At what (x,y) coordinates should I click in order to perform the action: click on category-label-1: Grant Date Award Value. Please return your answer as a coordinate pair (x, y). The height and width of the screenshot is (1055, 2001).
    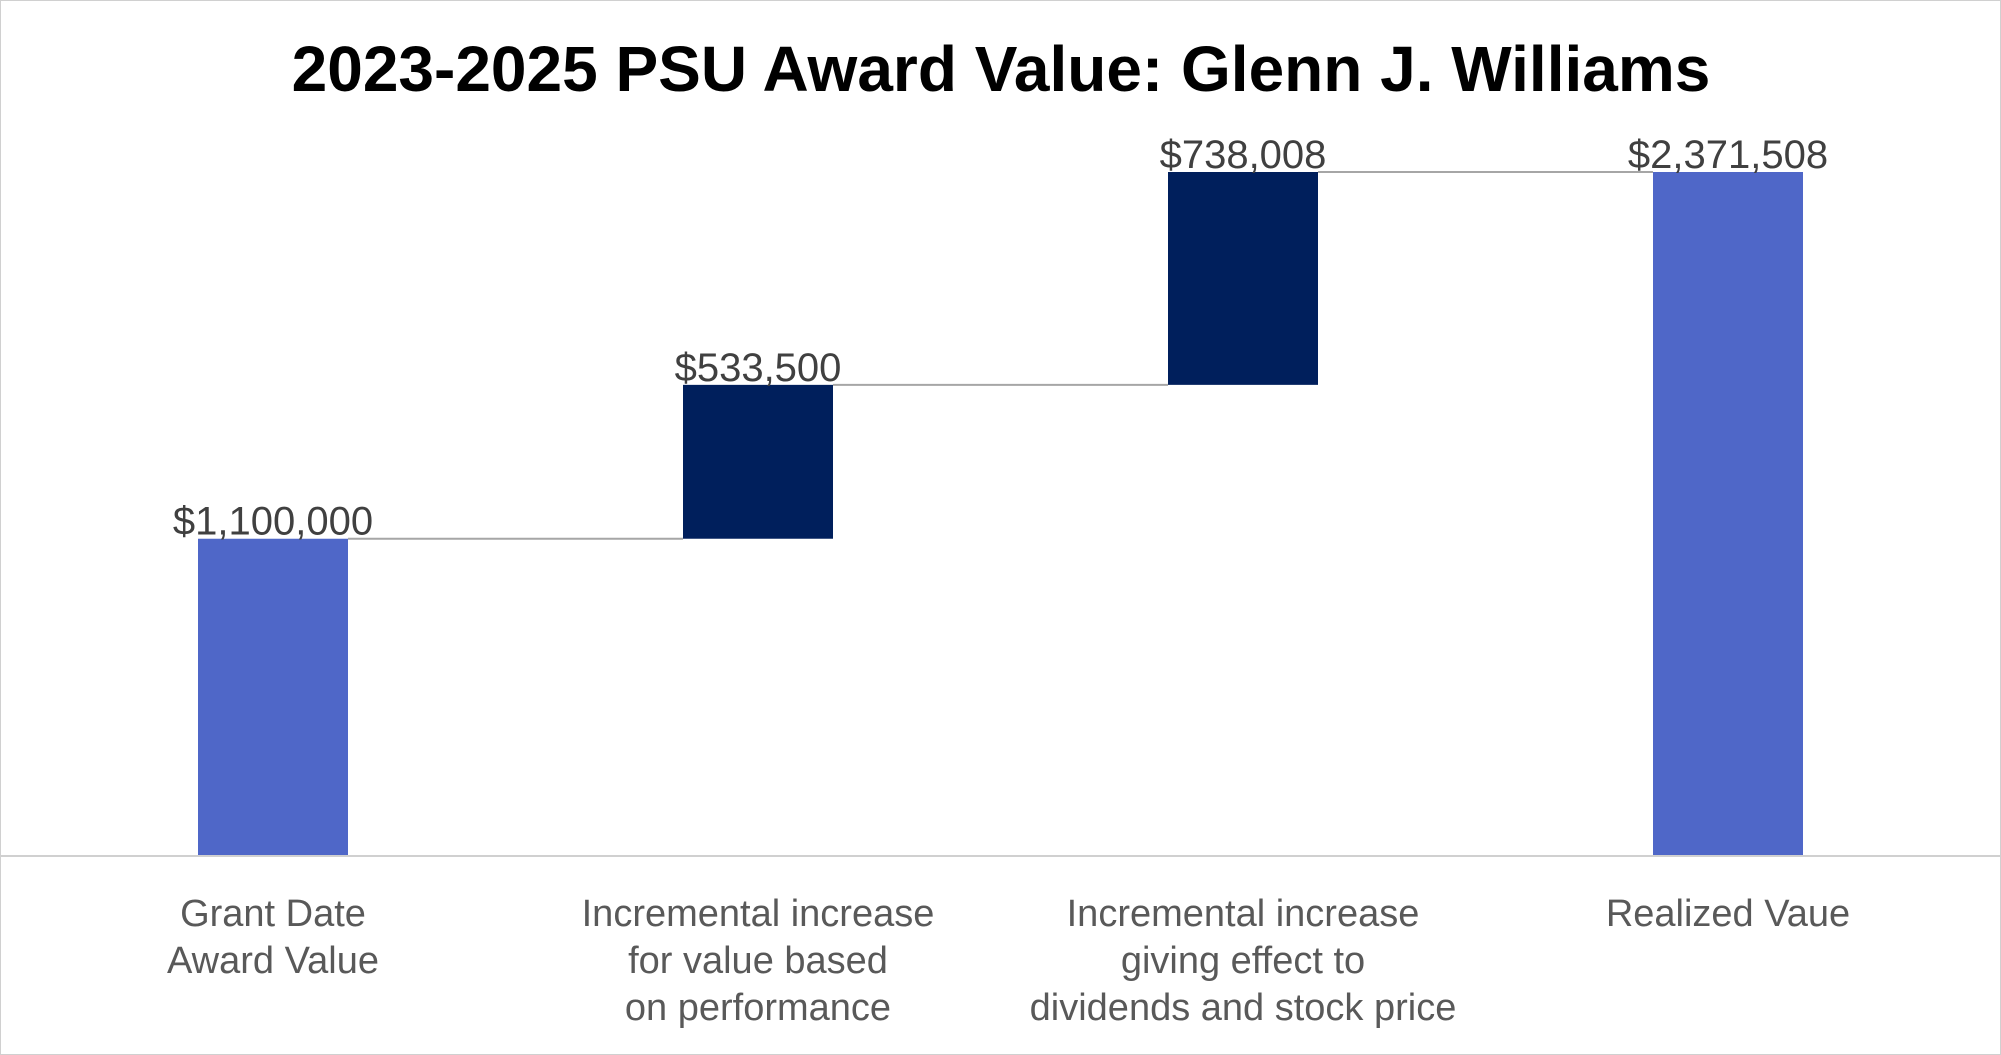
    Looking at the image, I should click on (273, 937).